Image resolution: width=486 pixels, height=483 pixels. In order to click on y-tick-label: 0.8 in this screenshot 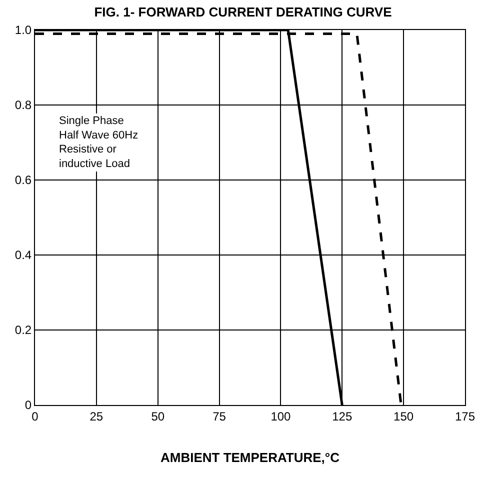, I will do `click(23, 105)`.